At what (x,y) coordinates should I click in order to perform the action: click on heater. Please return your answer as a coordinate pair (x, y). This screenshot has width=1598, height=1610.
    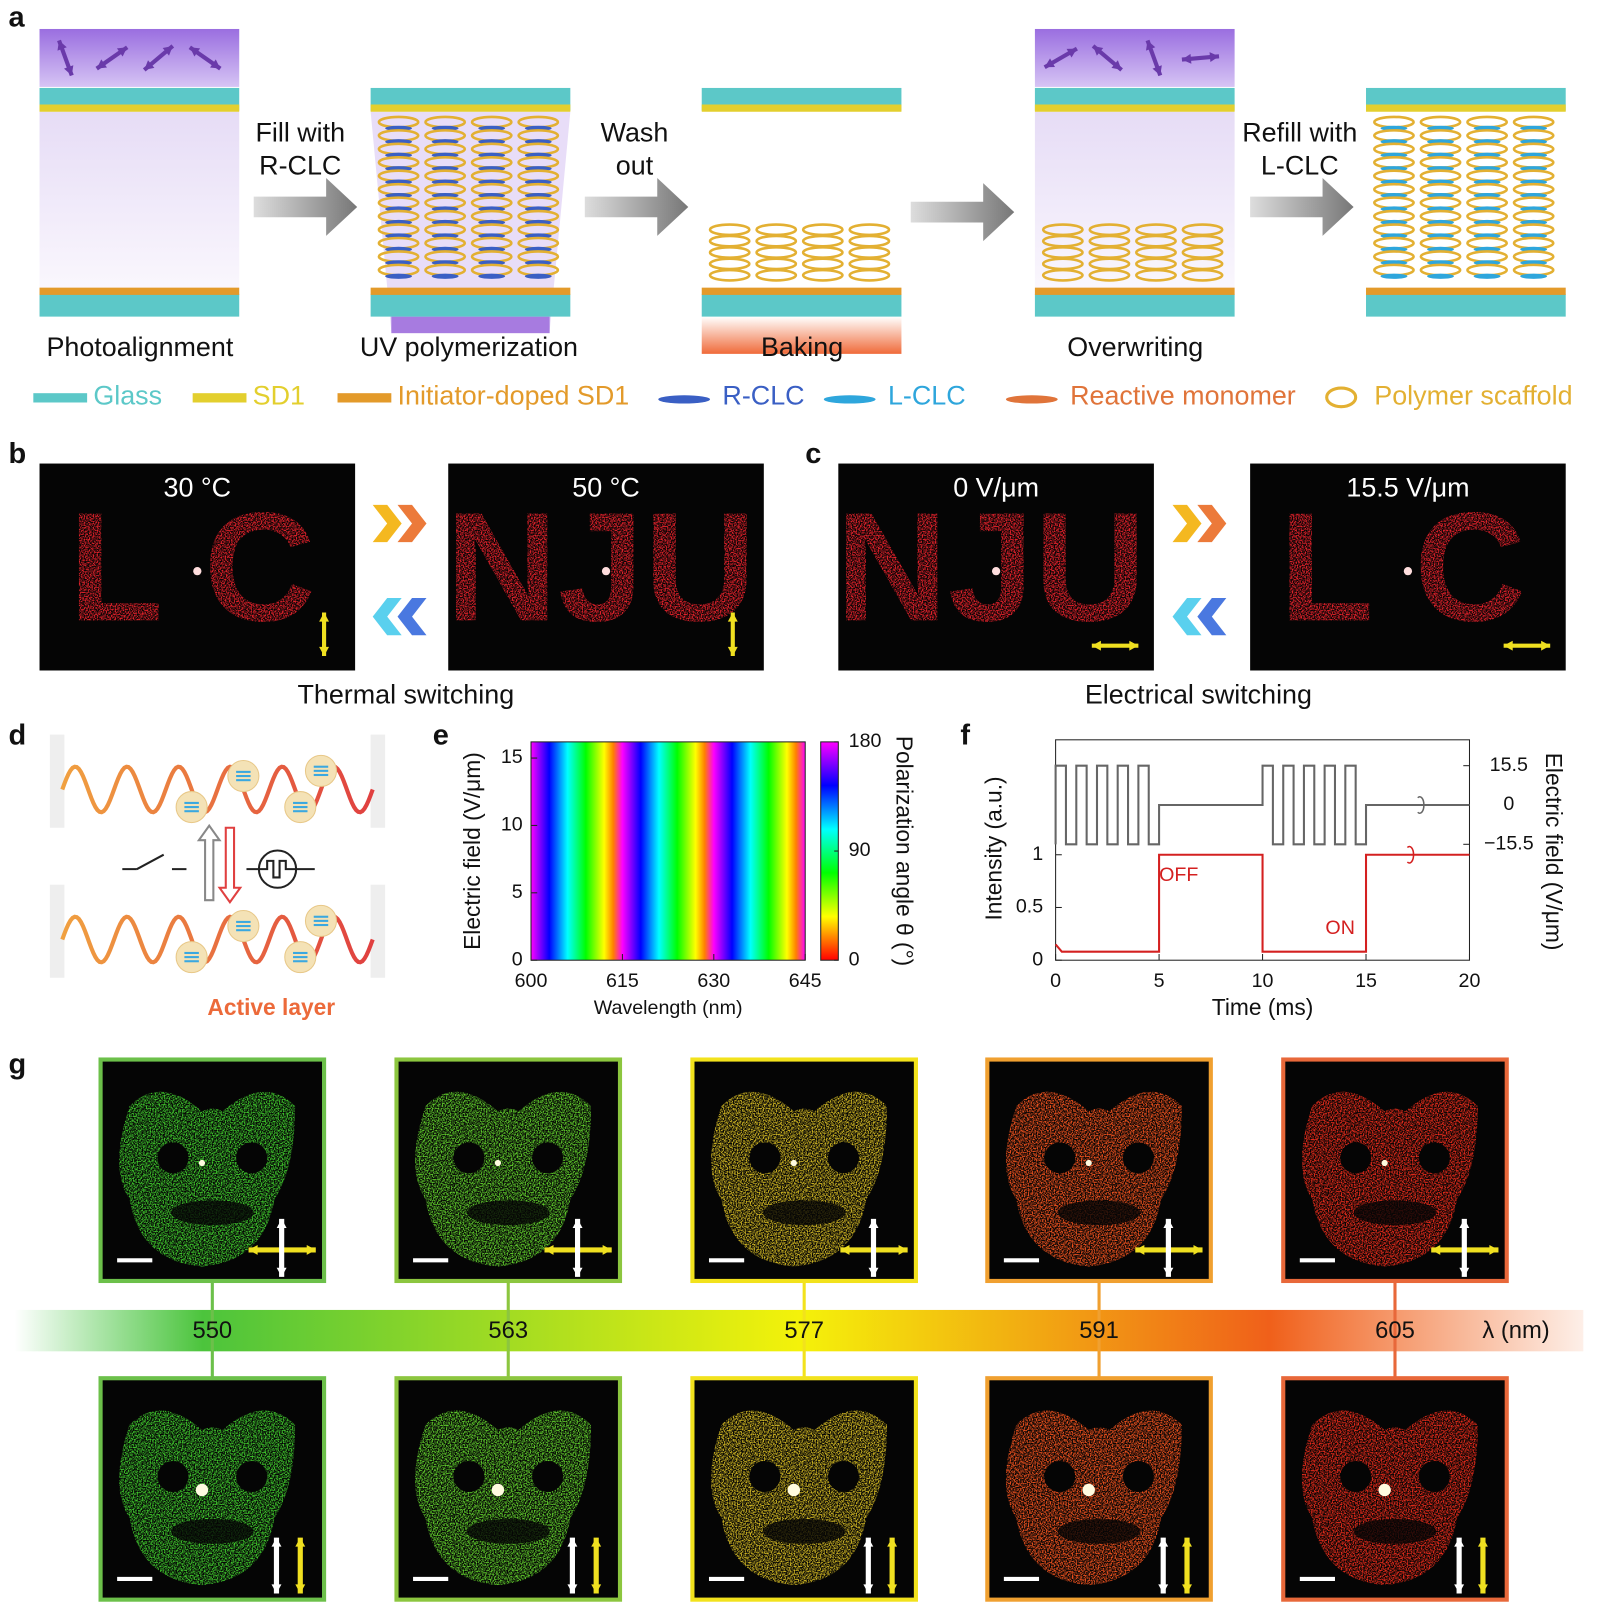
    Looking at the image, I should click on (801, 335).